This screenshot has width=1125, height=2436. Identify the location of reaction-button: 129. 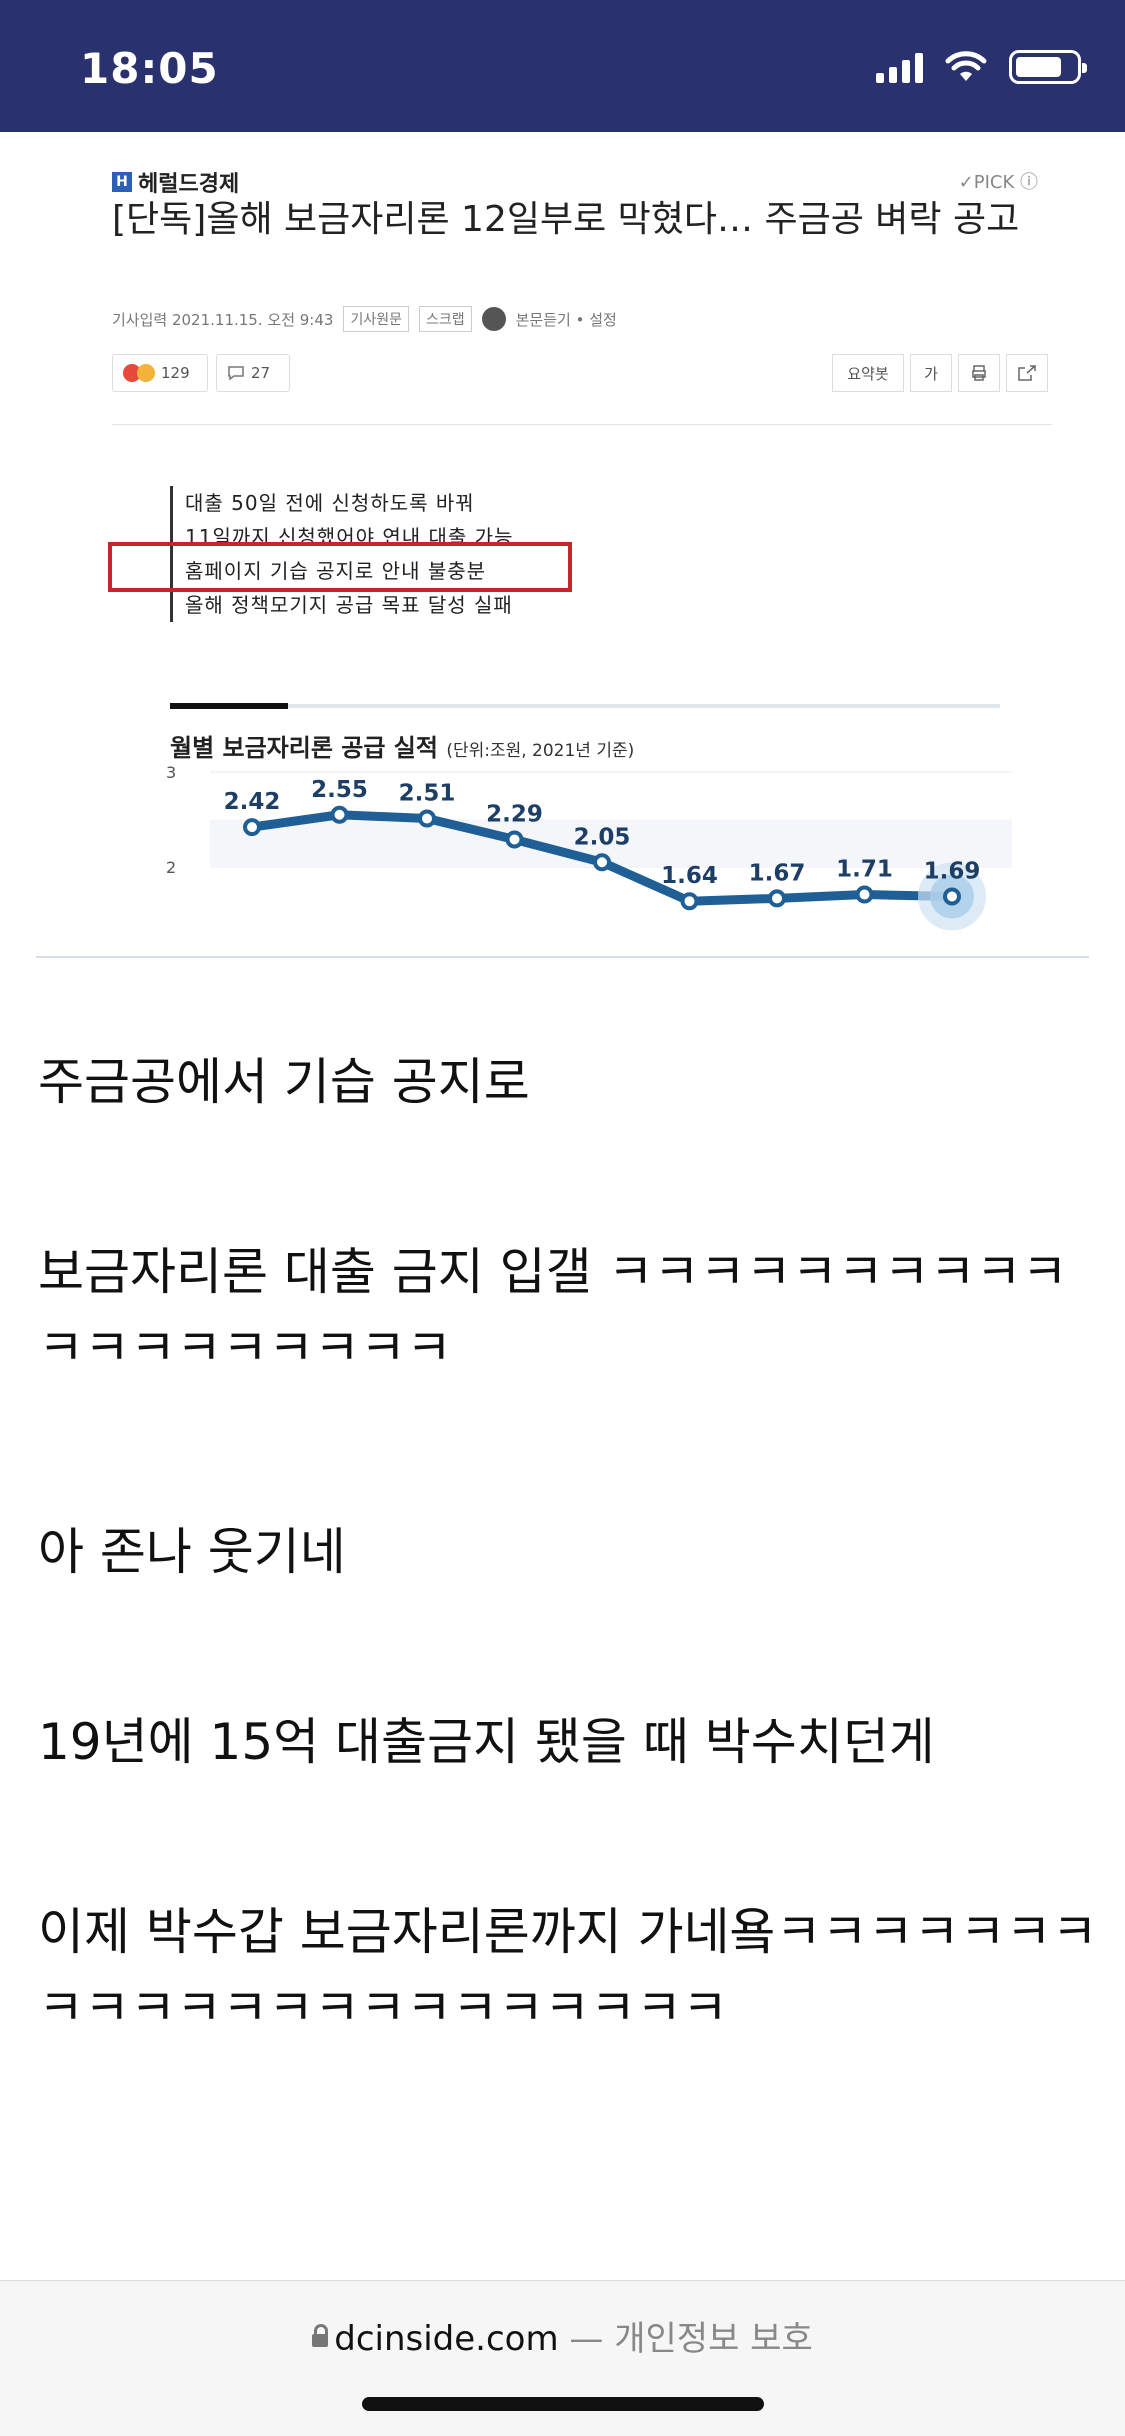
(160, 373).